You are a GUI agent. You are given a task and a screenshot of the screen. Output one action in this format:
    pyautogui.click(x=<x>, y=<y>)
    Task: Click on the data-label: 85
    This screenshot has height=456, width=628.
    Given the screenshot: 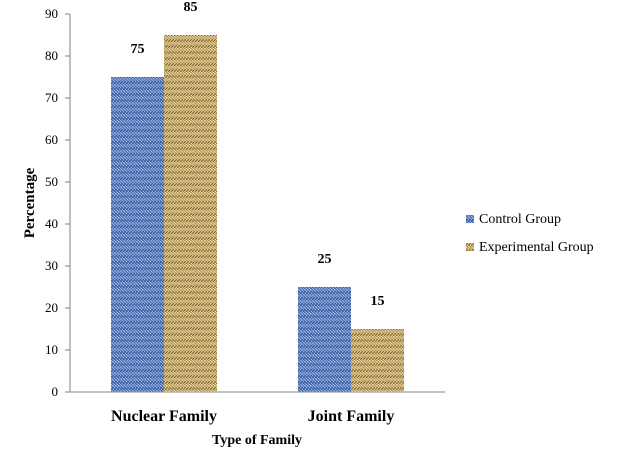 What is the action you would take?
    pyautogui.click(x=191, y=7)
    